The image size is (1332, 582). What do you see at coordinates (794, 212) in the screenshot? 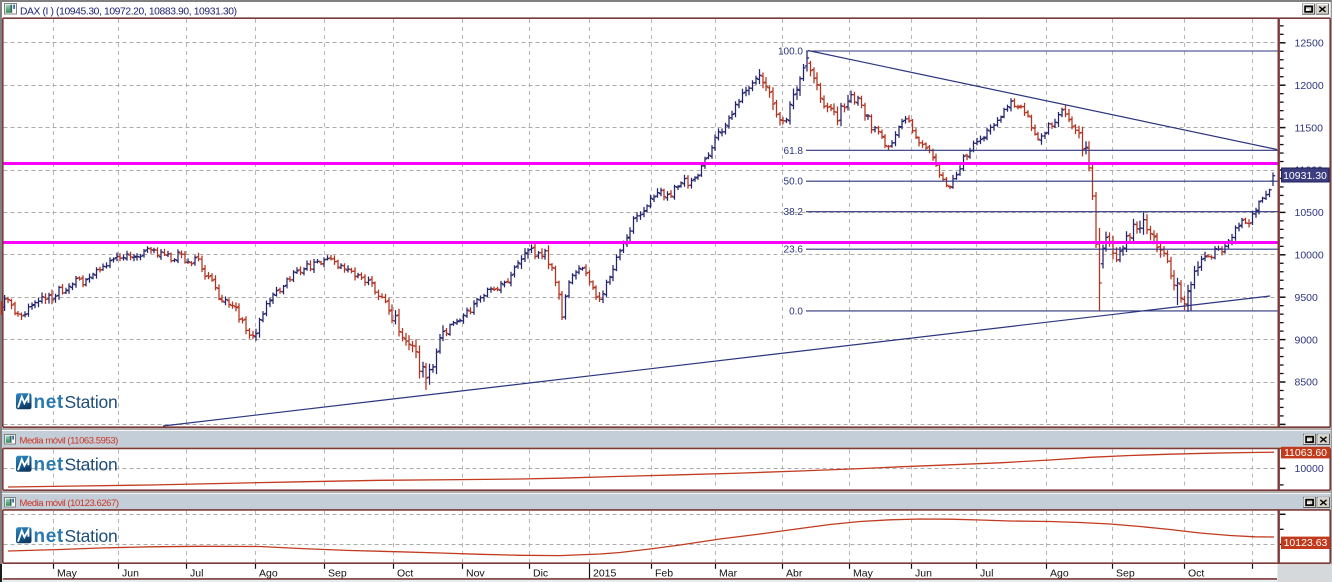
I see `svg-text: 38.2` at bounding box center [794, 212].